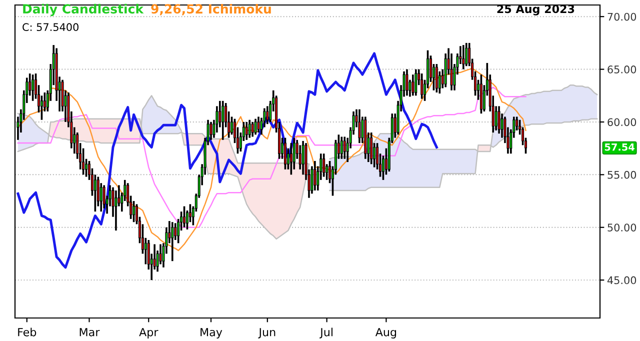  What do you see at coordinates (622, 122) in the screenshot?
I see `y-tick-label: 60.00` at bounding box center [622, 122].